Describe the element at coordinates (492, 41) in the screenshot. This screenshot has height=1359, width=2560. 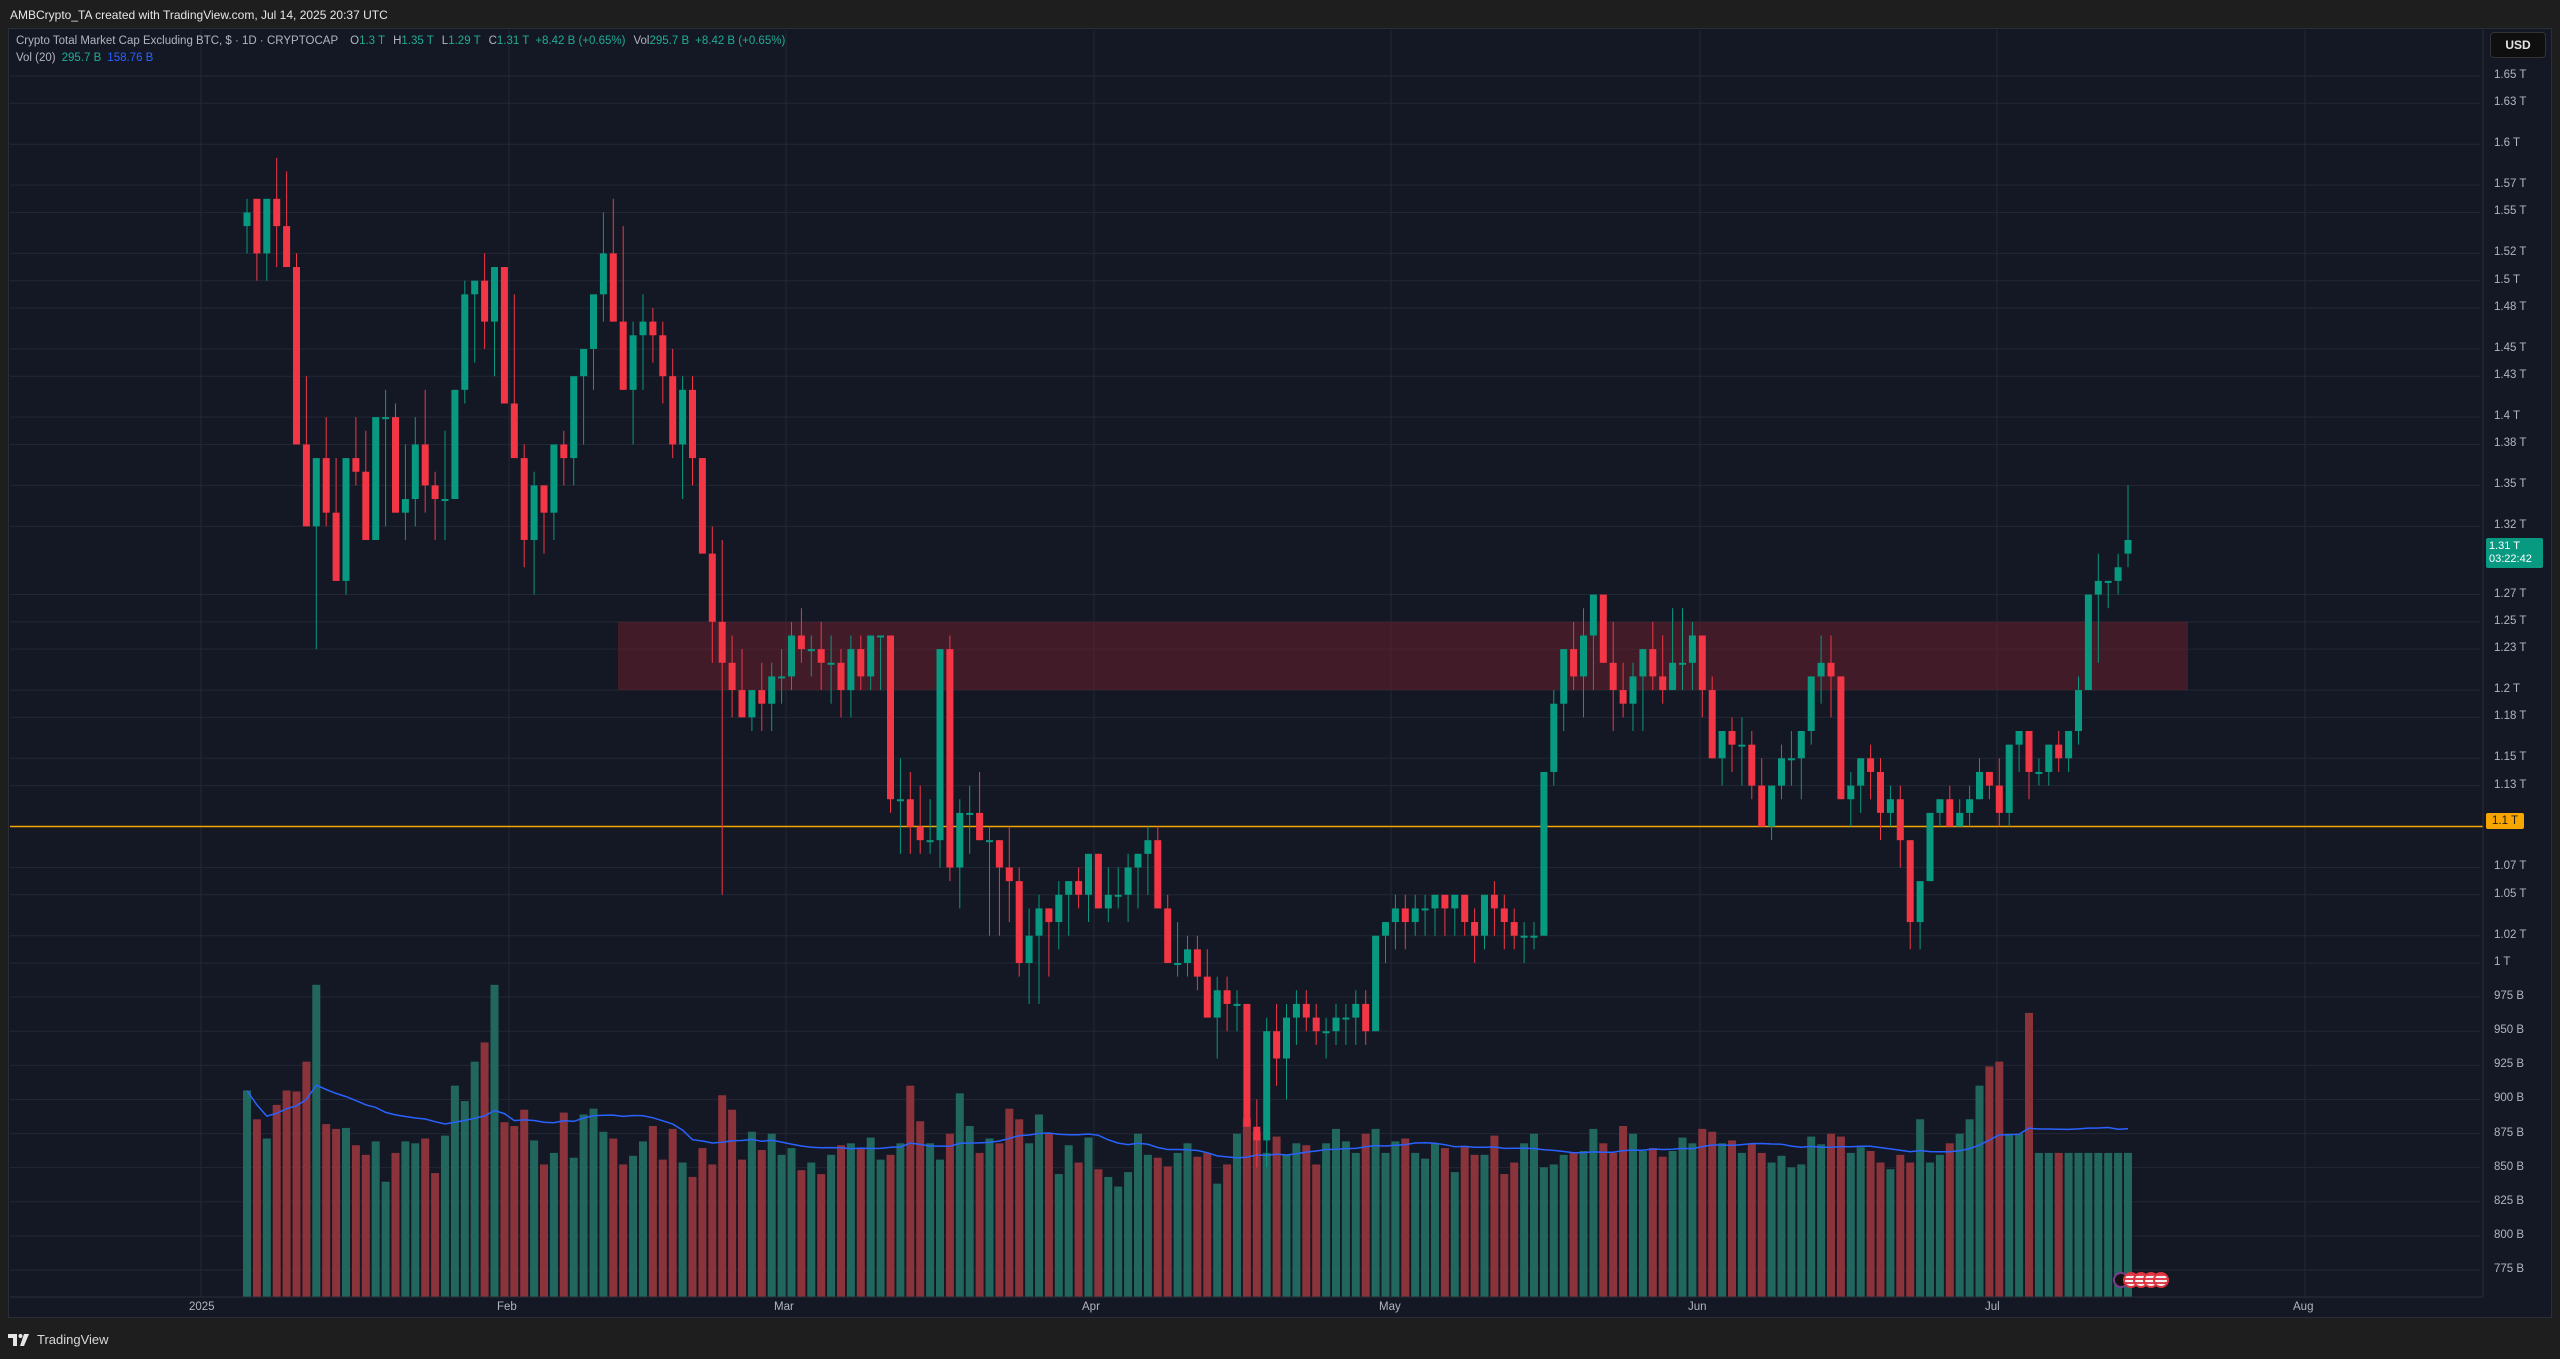
I see `close-label: C` at that location.